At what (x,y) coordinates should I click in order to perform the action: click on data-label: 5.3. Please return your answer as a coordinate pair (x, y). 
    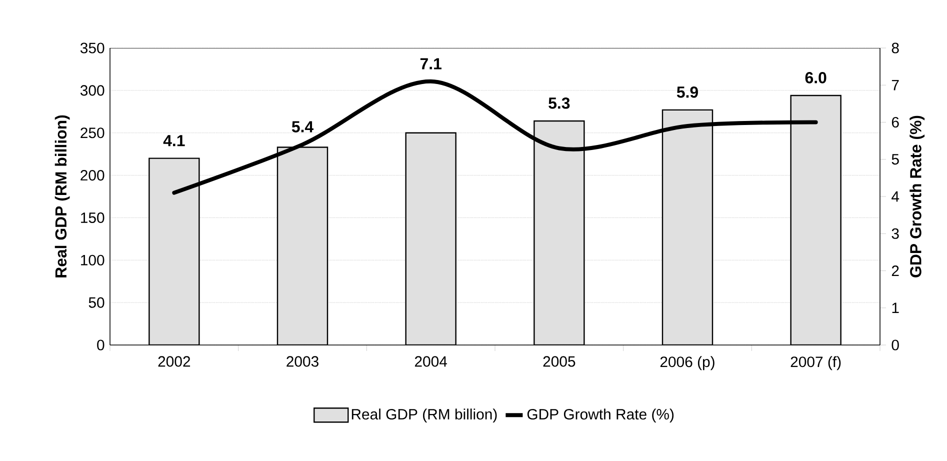
    Looking at the image, I should click on (559, 103).